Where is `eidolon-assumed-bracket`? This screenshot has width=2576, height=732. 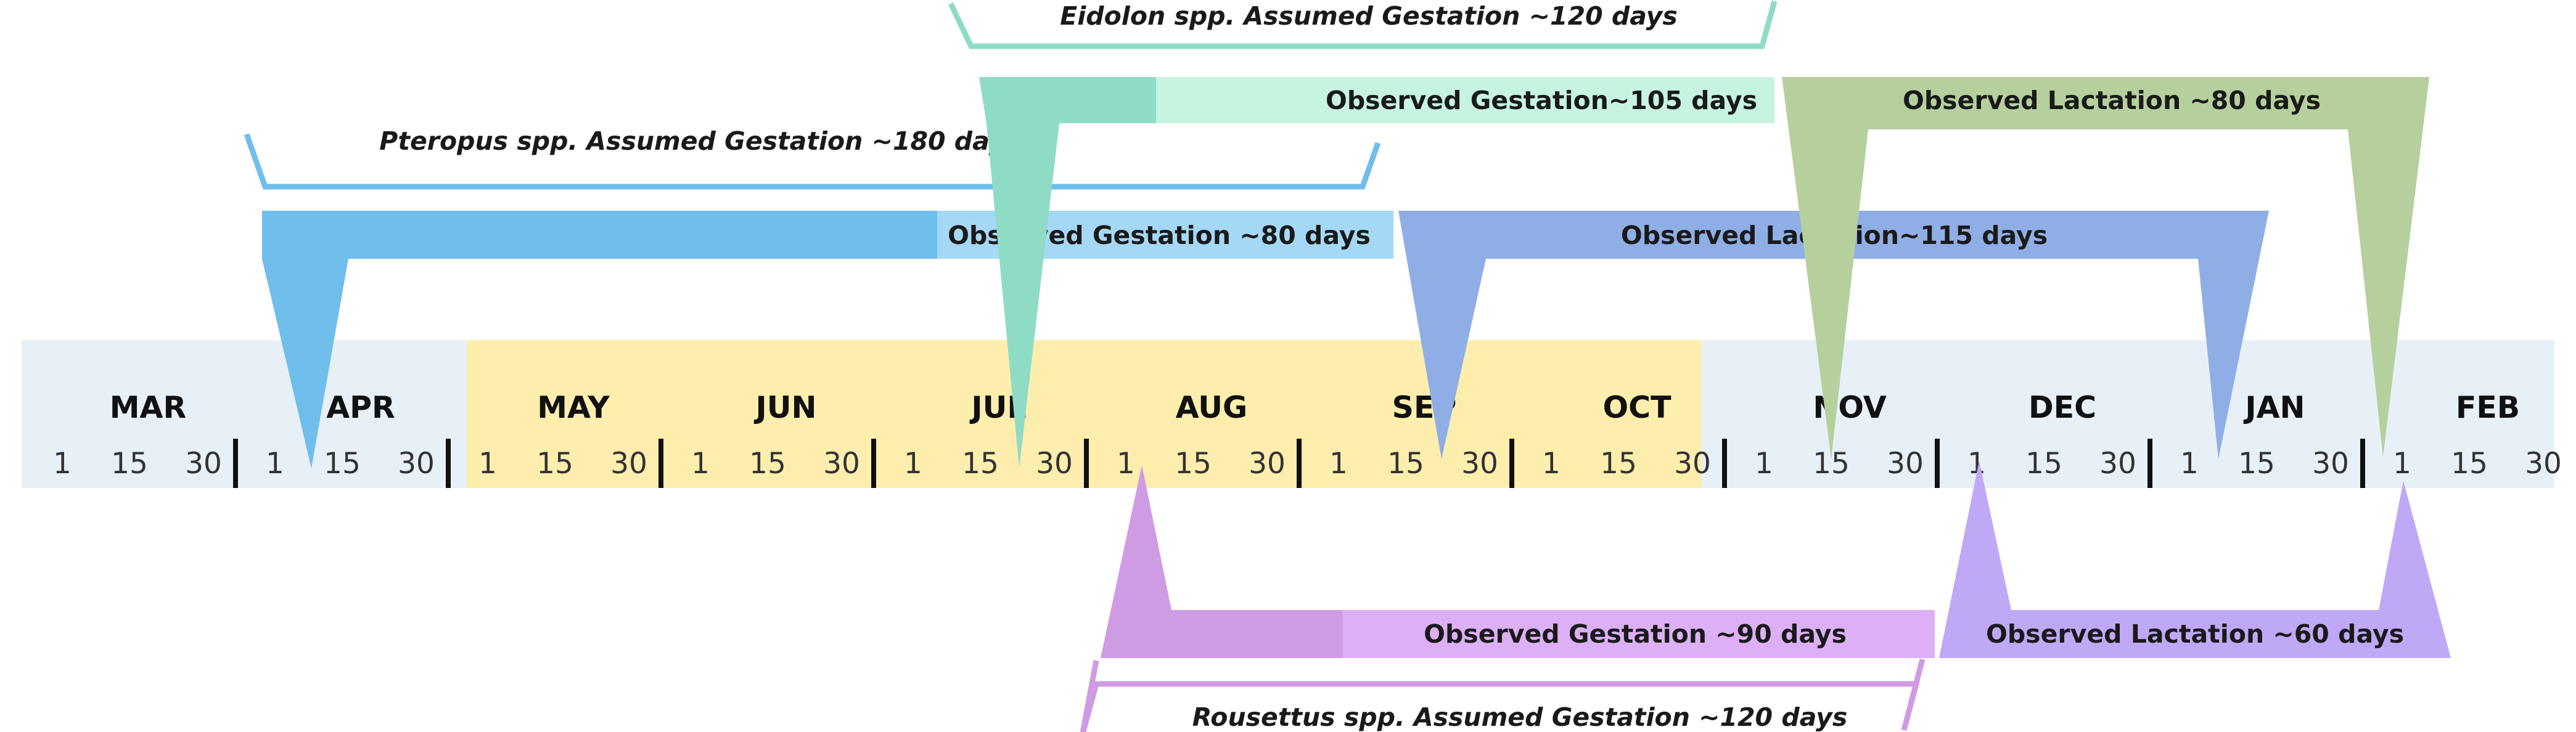
eidolon-assumed-bracket is located at coordinates (1363, 24).